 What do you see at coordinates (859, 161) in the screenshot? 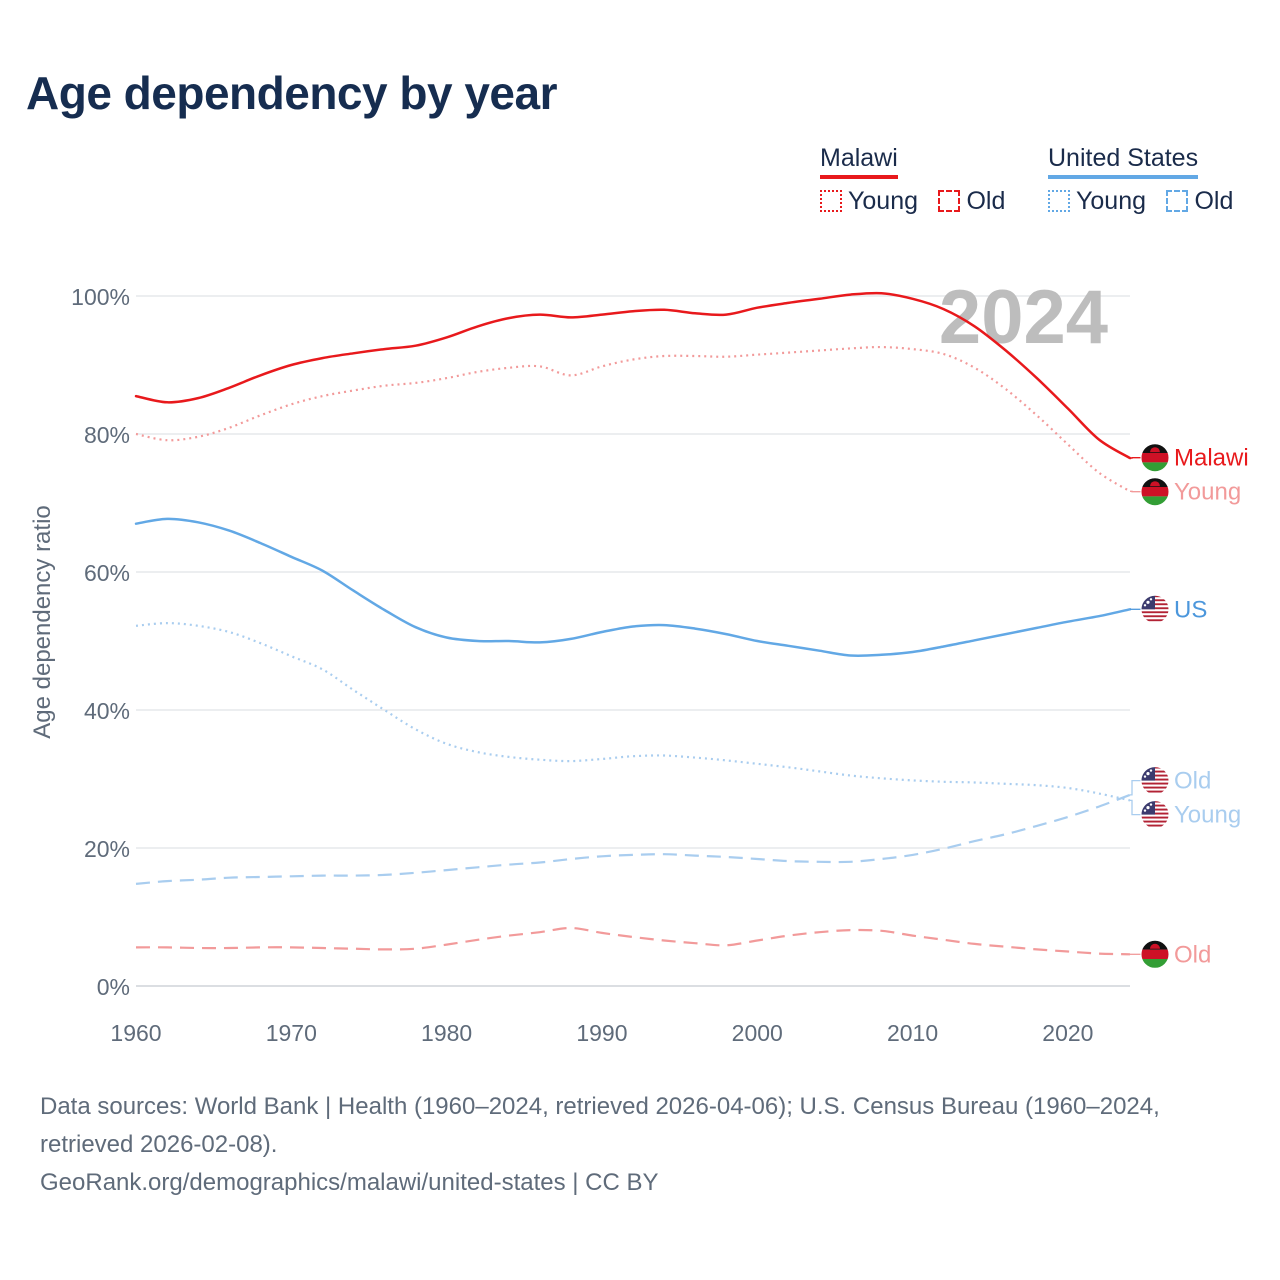
I see `legend-title-malawi: Malawi` at bounding box center [859, 161].